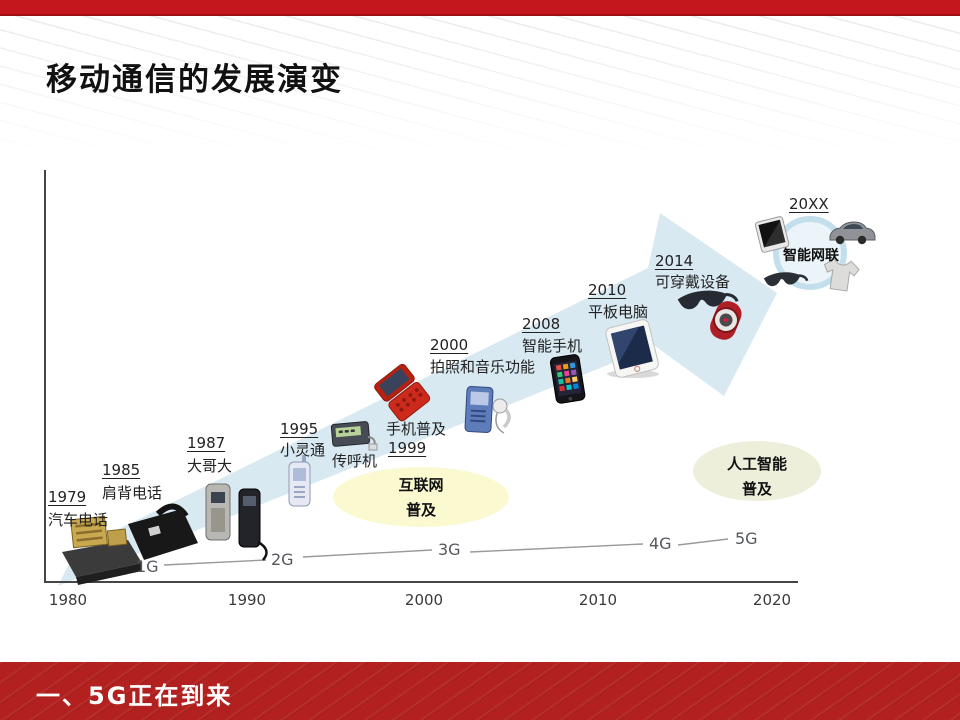  I want to click on milestone-year-2010: 2010, so click(607, 290).